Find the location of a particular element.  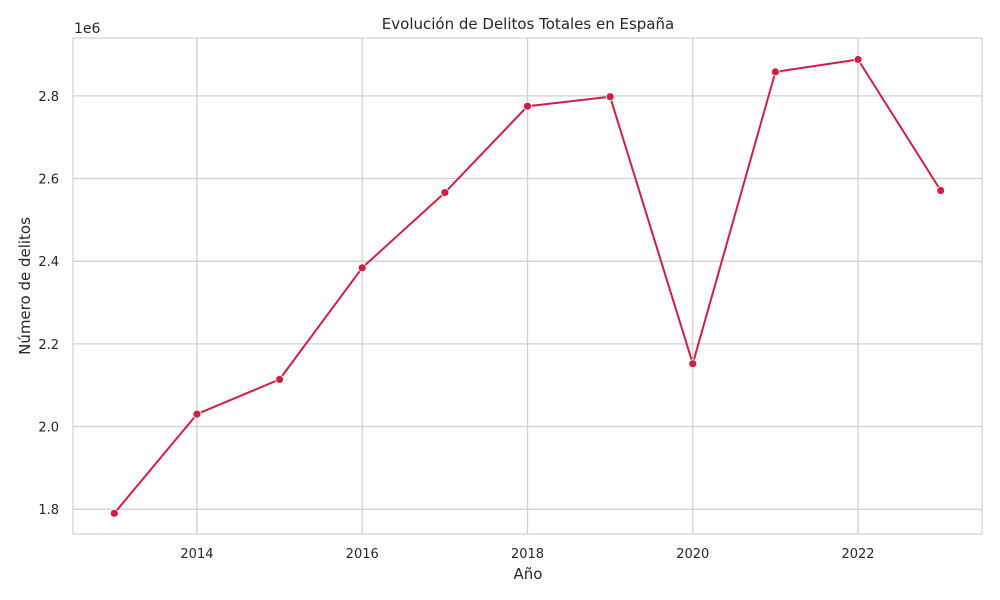

x-tick-label: 2018 is located at coordinates (527, 554).